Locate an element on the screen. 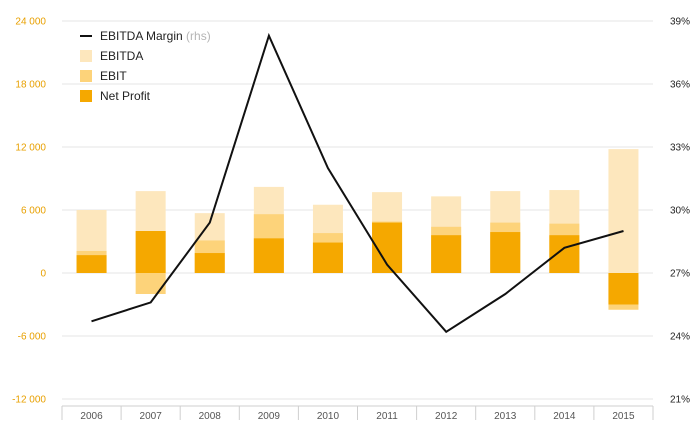 This screenshot has width=700, height=433. y-right-tick-label: 33% is located at coordinates (680, 148).